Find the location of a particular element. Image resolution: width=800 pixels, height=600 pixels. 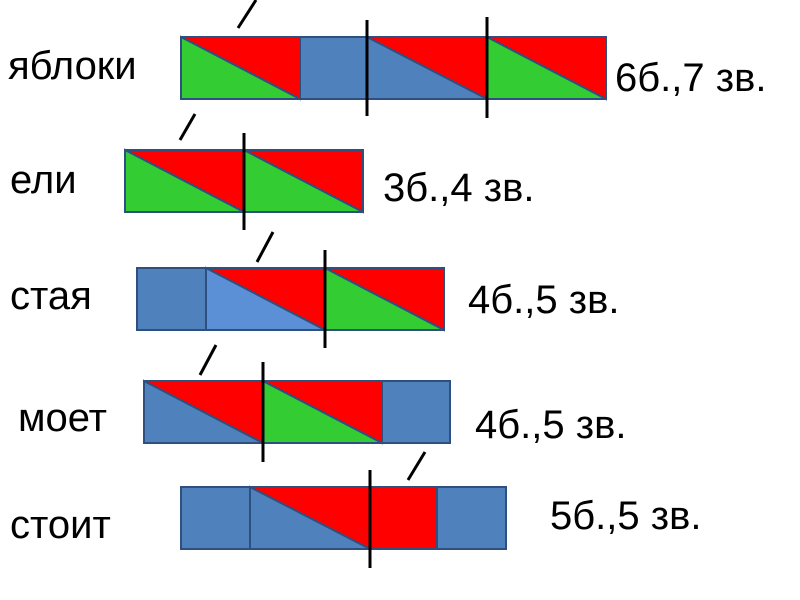

sound-count: 3б.,4 зв. is located at coordinates (458, 188).